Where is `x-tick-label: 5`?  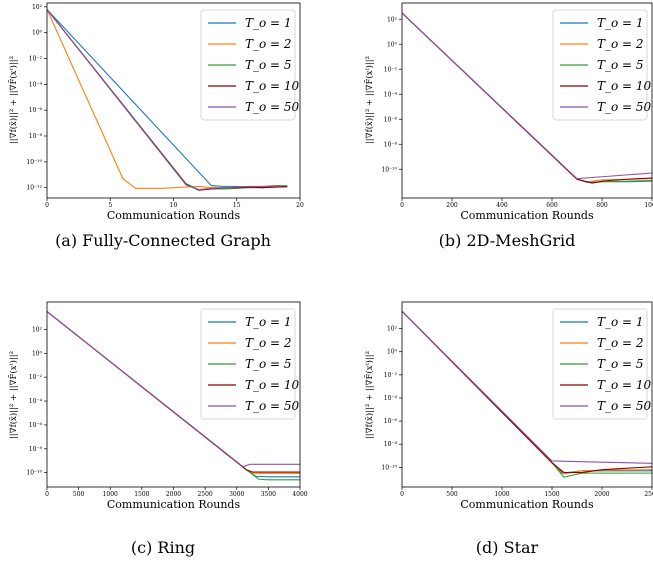 x-tick-label: 5 is located at coordinates (110, 205).